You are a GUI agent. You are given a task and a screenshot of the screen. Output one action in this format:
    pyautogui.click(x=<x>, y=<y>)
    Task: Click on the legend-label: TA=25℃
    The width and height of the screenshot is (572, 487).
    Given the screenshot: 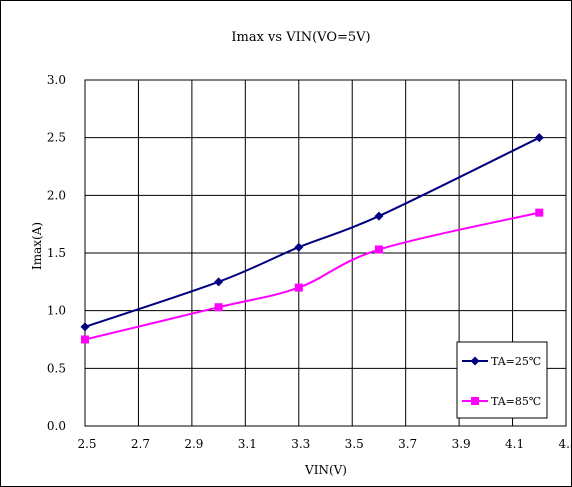 What is the action you would take?
    pyautogui.click(x=516, y=361)
    